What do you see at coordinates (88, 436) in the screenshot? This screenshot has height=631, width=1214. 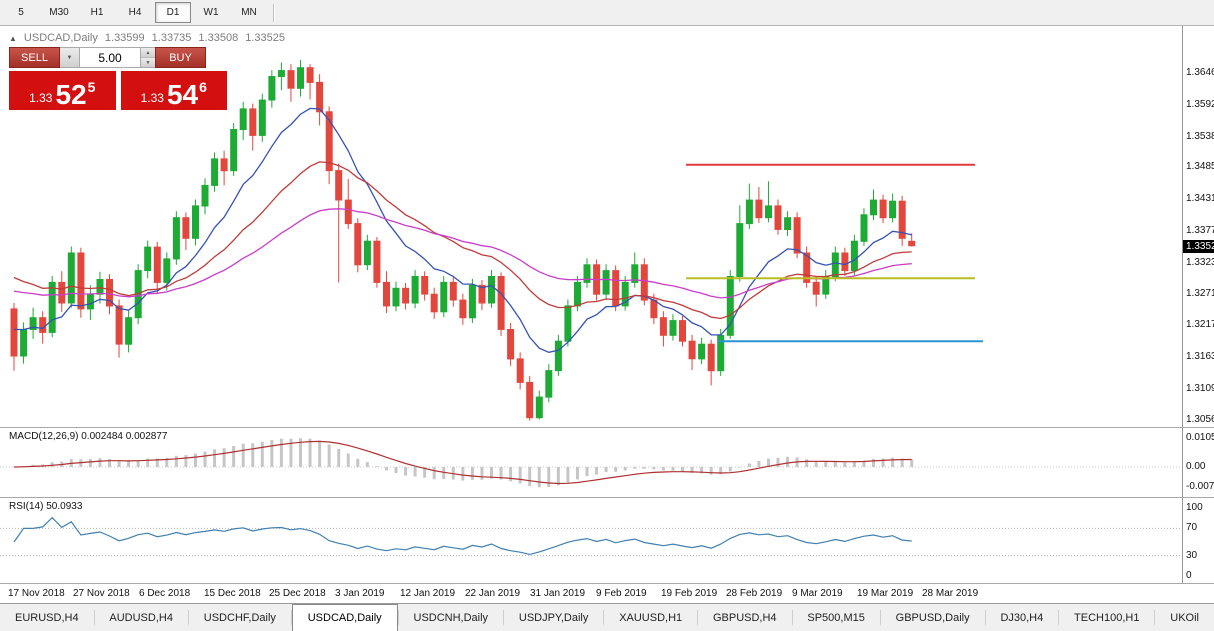 I see `macd-label: MACD(12,26,9) 0.002484 0.002877` at bounding box center [88, 436].